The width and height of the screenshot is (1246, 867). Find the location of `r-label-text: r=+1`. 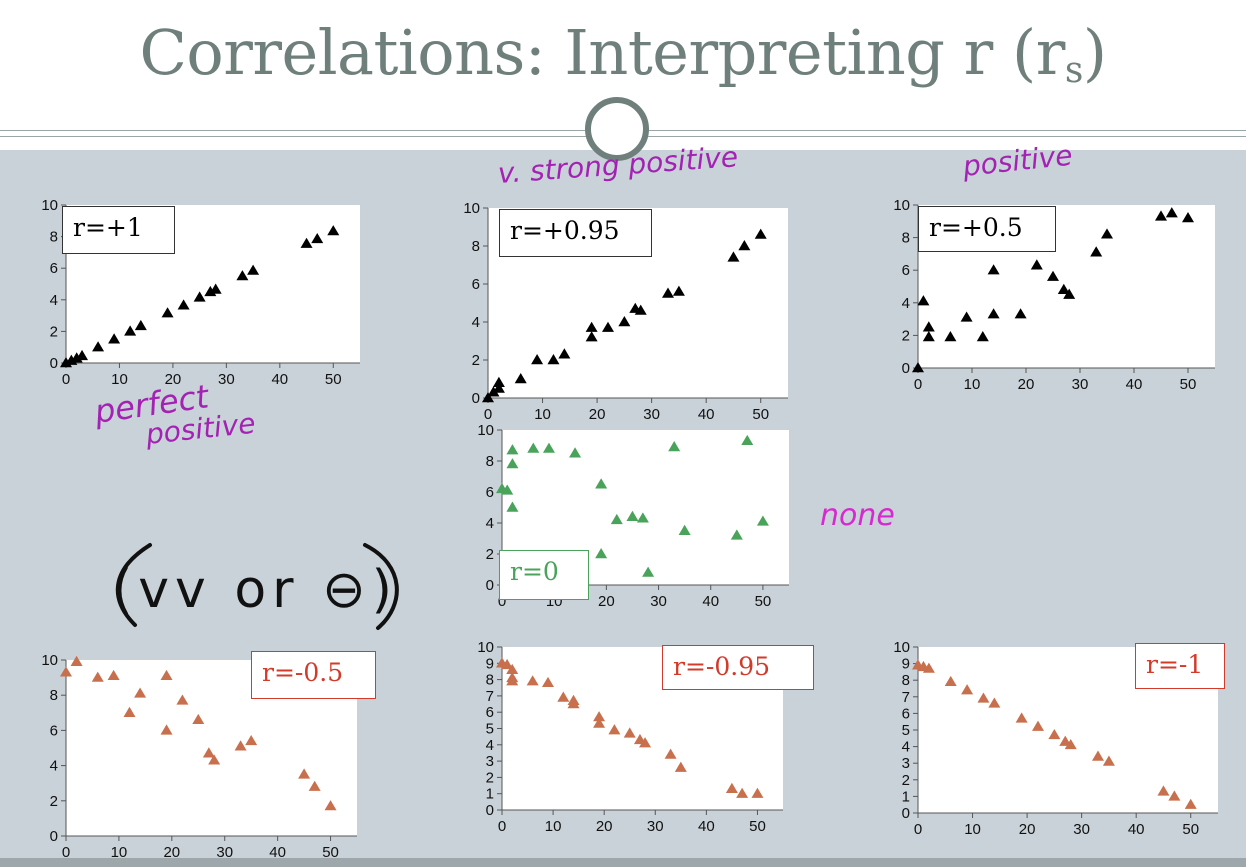

r-label-text: r=+1 is located at coordinates (108, 227).